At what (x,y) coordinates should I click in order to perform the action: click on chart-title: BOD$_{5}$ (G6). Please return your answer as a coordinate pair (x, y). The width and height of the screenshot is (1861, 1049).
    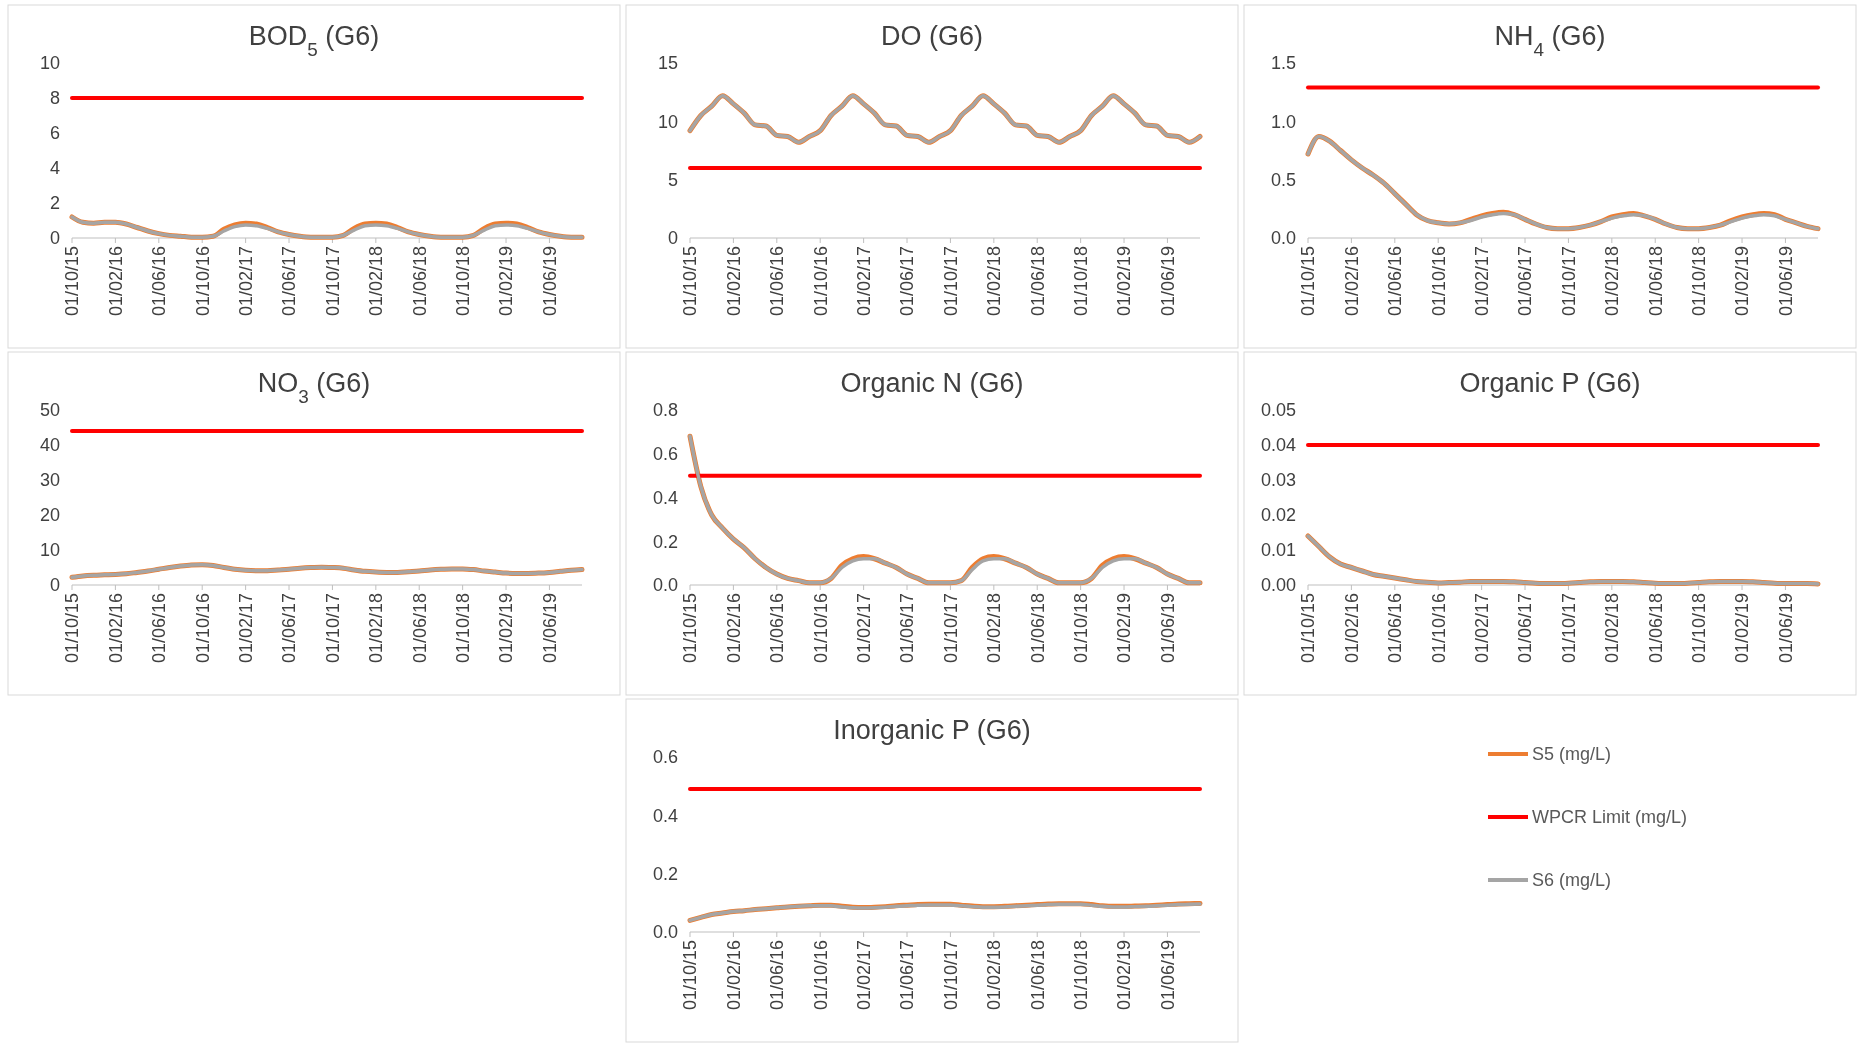
    Looking at the image, I should click on (314, 40).